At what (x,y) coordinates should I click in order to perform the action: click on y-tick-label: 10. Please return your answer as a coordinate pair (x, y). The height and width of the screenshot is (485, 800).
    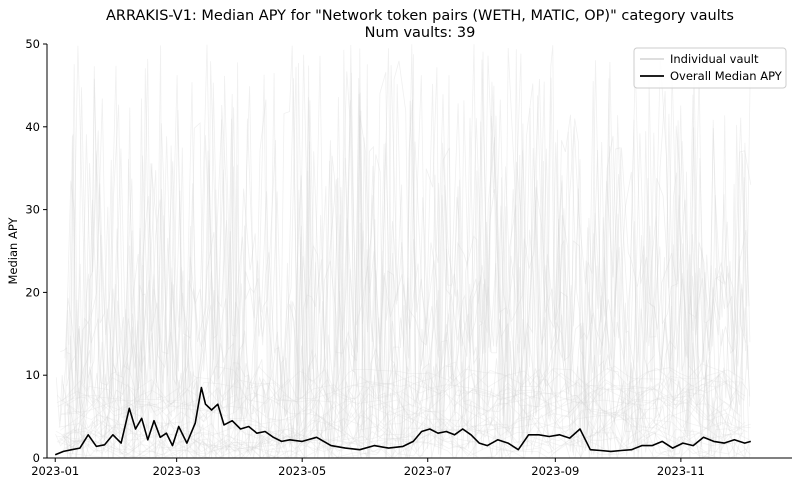
    Looking at the image, I should click on (32, 375).